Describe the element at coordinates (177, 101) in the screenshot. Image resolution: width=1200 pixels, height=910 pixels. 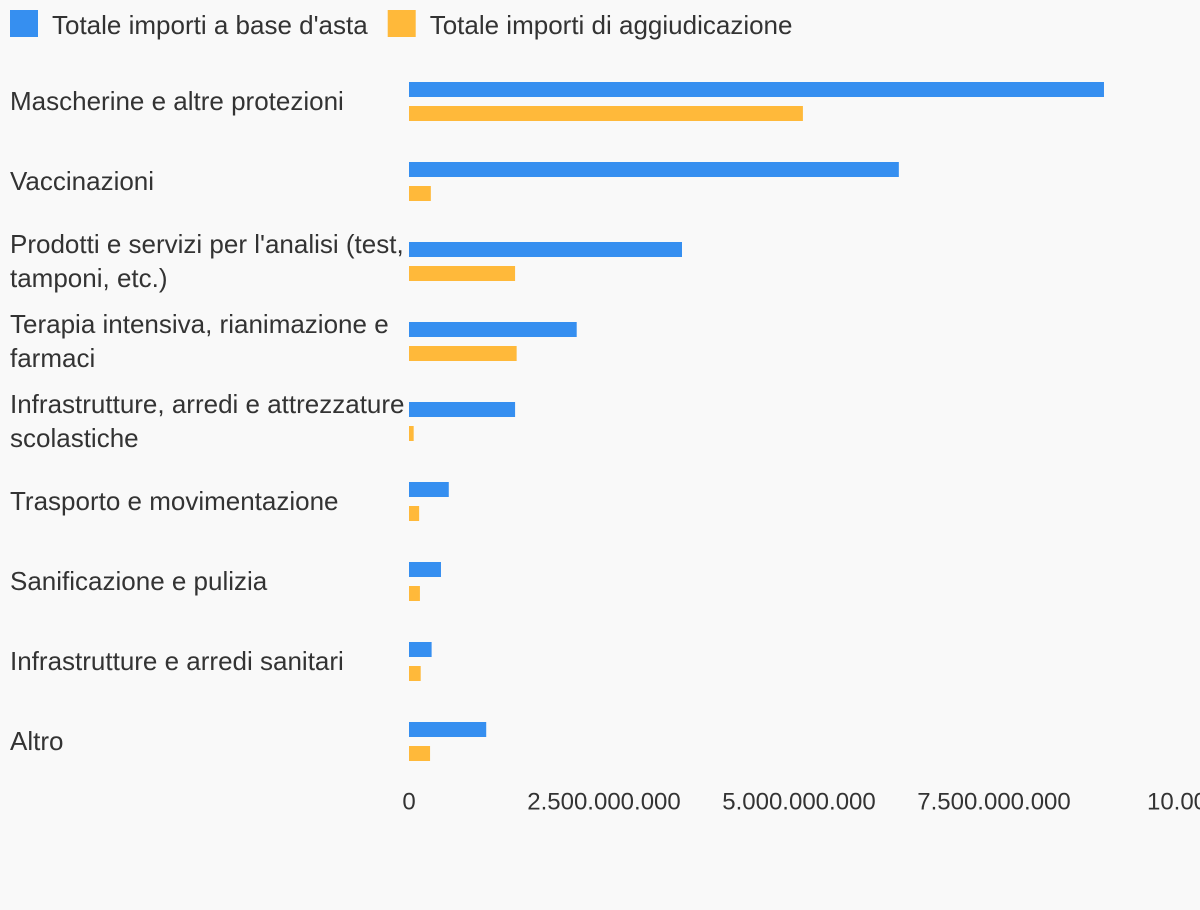
I see `category-label: Mascherine e altre protezioni` at that location.